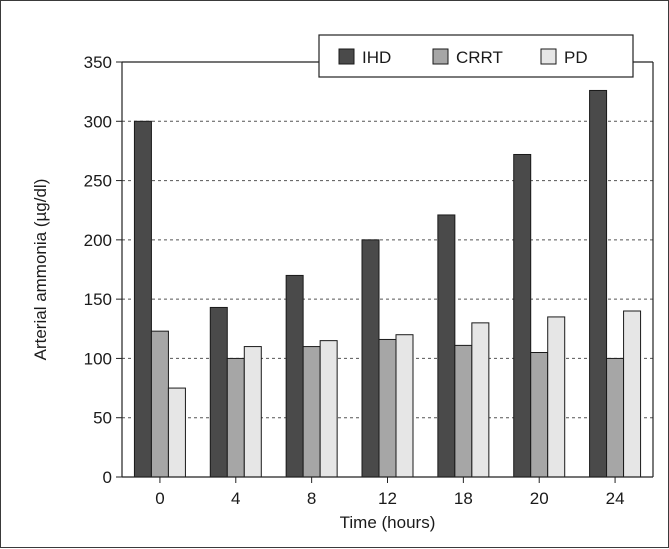  Describe the element at coordinates (98, 358) in the screenshot. I see `y-tick-label: 100` at that location.